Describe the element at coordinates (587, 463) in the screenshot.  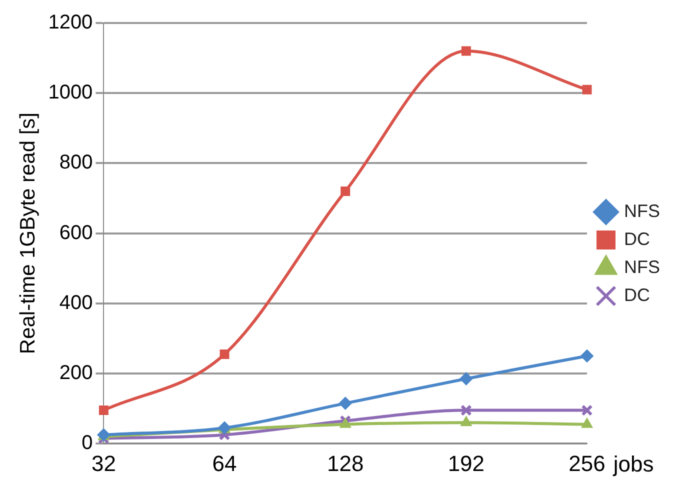
I see `x-tick-label: 256` at that location.